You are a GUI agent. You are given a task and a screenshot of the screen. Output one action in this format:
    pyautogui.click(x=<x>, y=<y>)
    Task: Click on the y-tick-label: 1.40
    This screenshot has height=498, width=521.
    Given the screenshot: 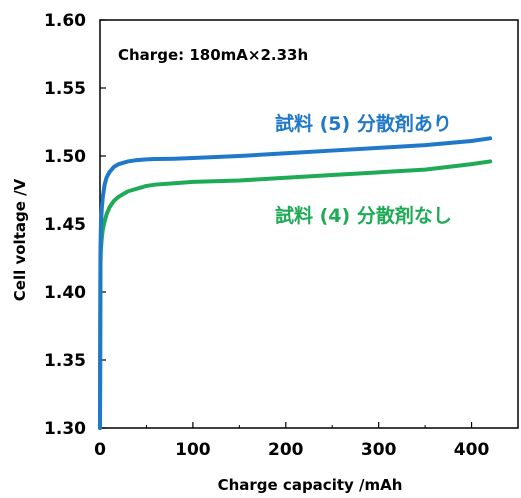 What is the action you would take?
    pyautogui.click(x=65, y=293)
    